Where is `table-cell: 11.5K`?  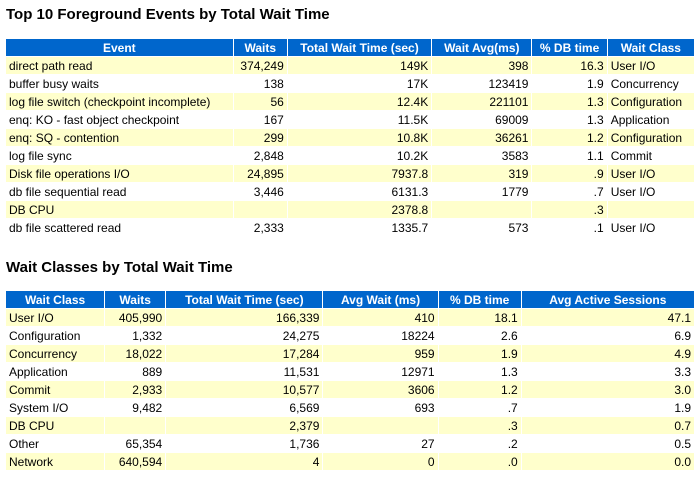 table-cell: 11.5K is located at coordinates (413, 119).